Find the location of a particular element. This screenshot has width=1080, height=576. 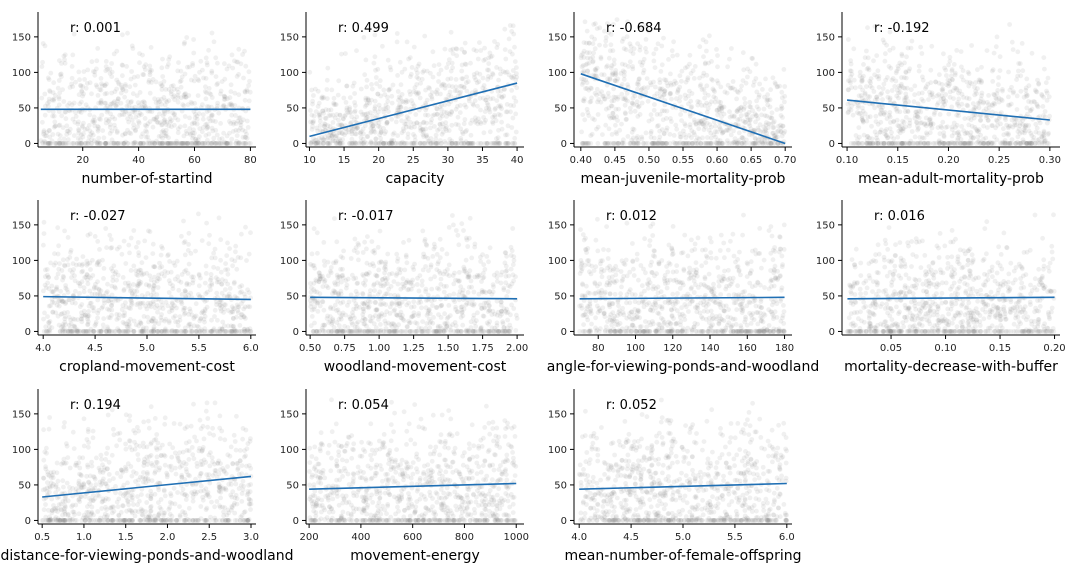

y-tick-label: 150 is located at coordinates (825, 37).